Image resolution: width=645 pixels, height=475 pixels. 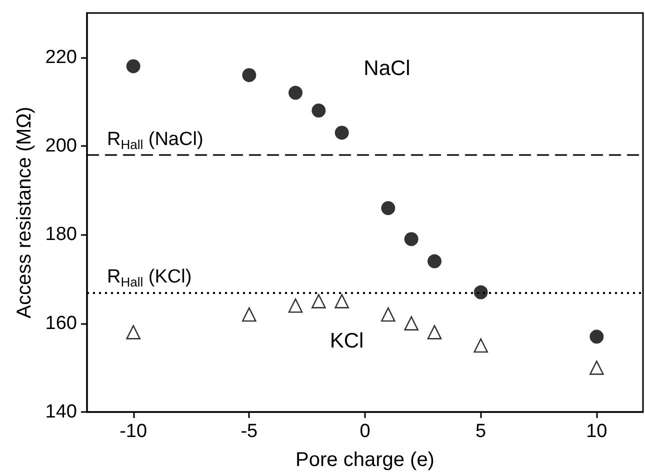 What do you see at coordinates (387, 68) in the screenshot?
I see `text: NaCl` at bounding box center [387, 68].